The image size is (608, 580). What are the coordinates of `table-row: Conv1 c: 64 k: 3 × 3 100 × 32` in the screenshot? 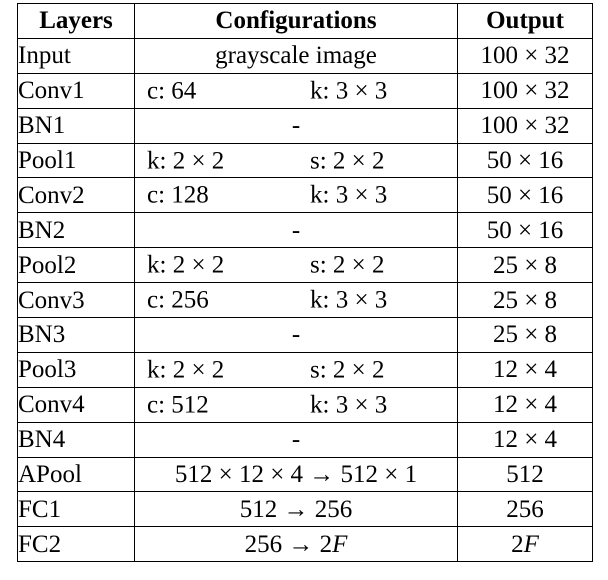 It's located at (305, 90).